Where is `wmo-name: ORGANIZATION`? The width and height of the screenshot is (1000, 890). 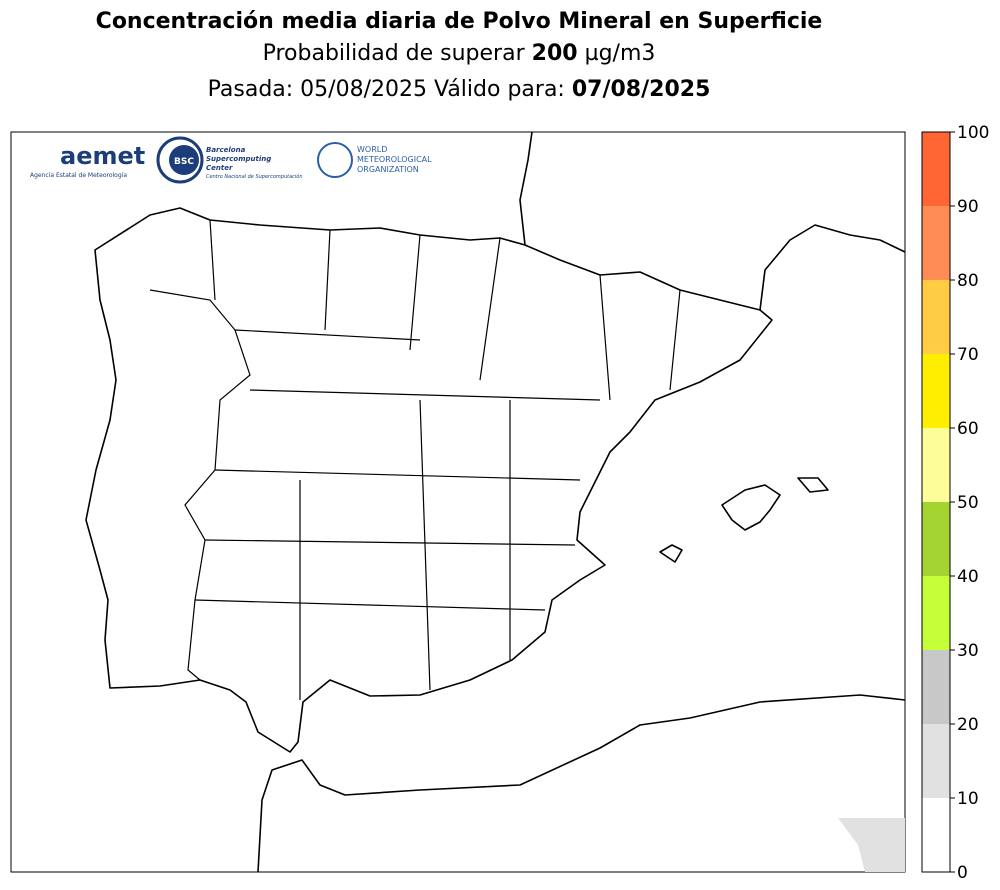 wmo-name: ORGANIZATION is located at coordinates (388, 169).